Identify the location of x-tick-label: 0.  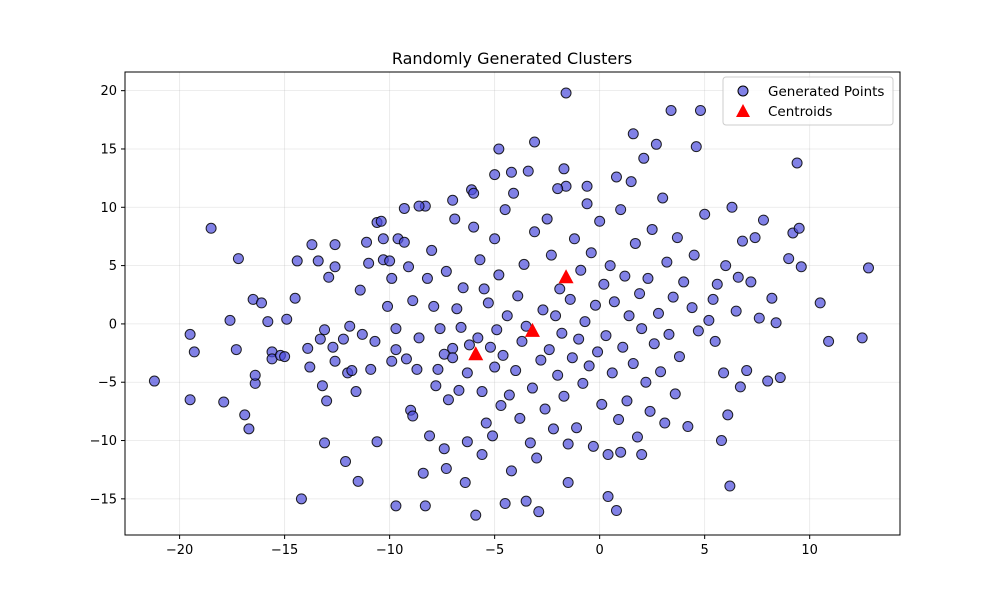
(600, 550).